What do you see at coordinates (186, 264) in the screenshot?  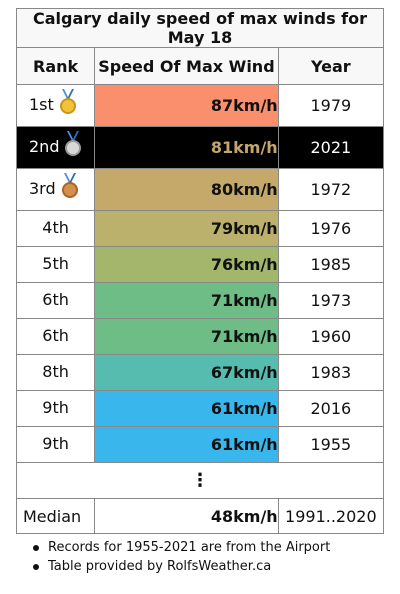 I see `speed-cell: 76km/h` at bounding box center [186, 264].